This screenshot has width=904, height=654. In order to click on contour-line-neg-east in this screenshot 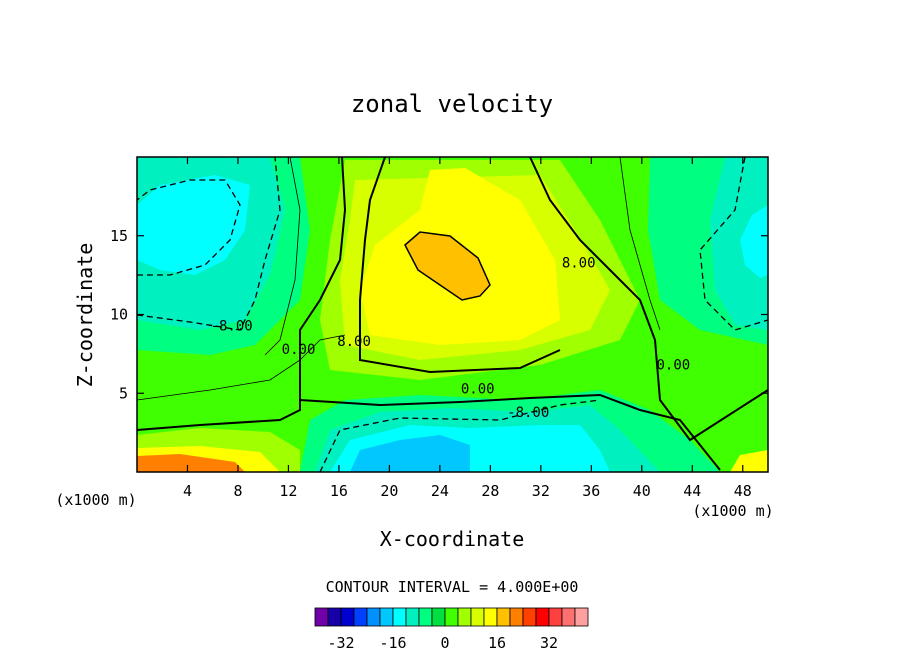, I will do `click(733, 244)`.